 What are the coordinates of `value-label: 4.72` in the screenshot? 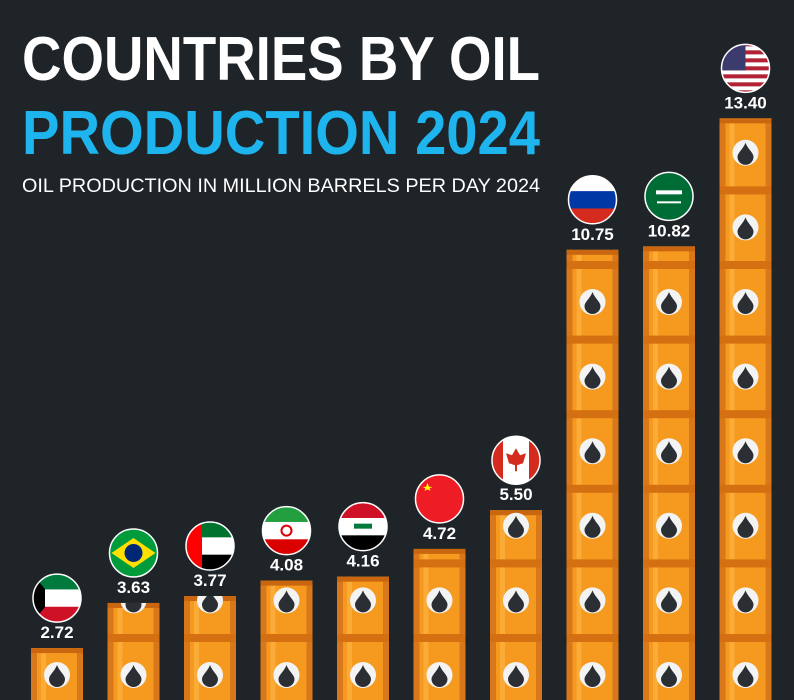 It's located at (439, 533).